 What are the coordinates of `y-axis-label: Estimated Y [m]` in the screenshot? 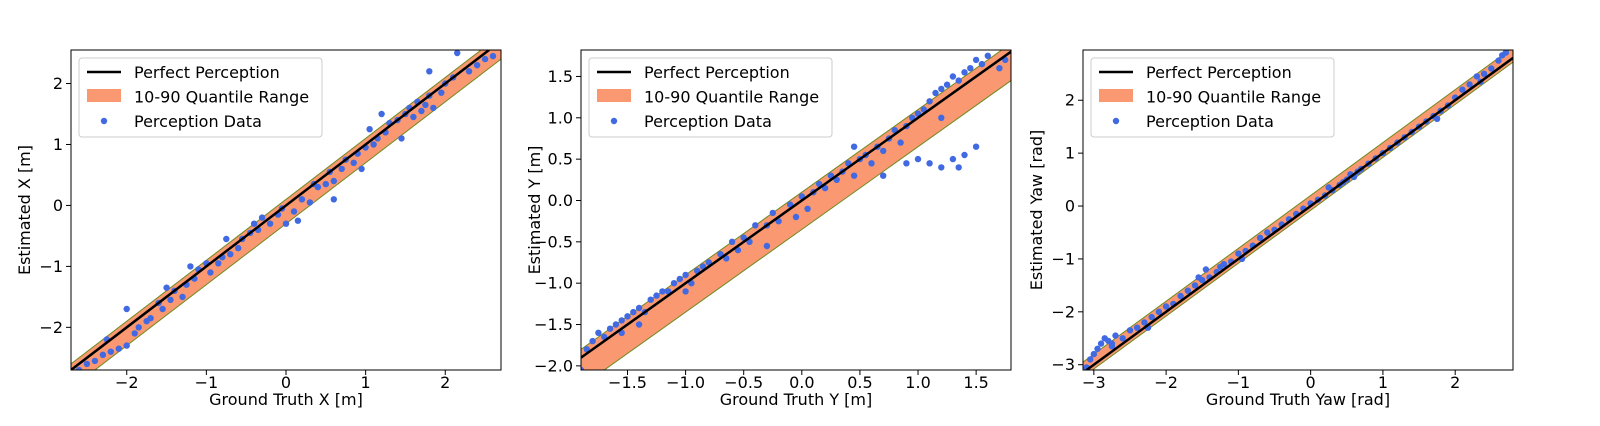 It's located at (534, 210).